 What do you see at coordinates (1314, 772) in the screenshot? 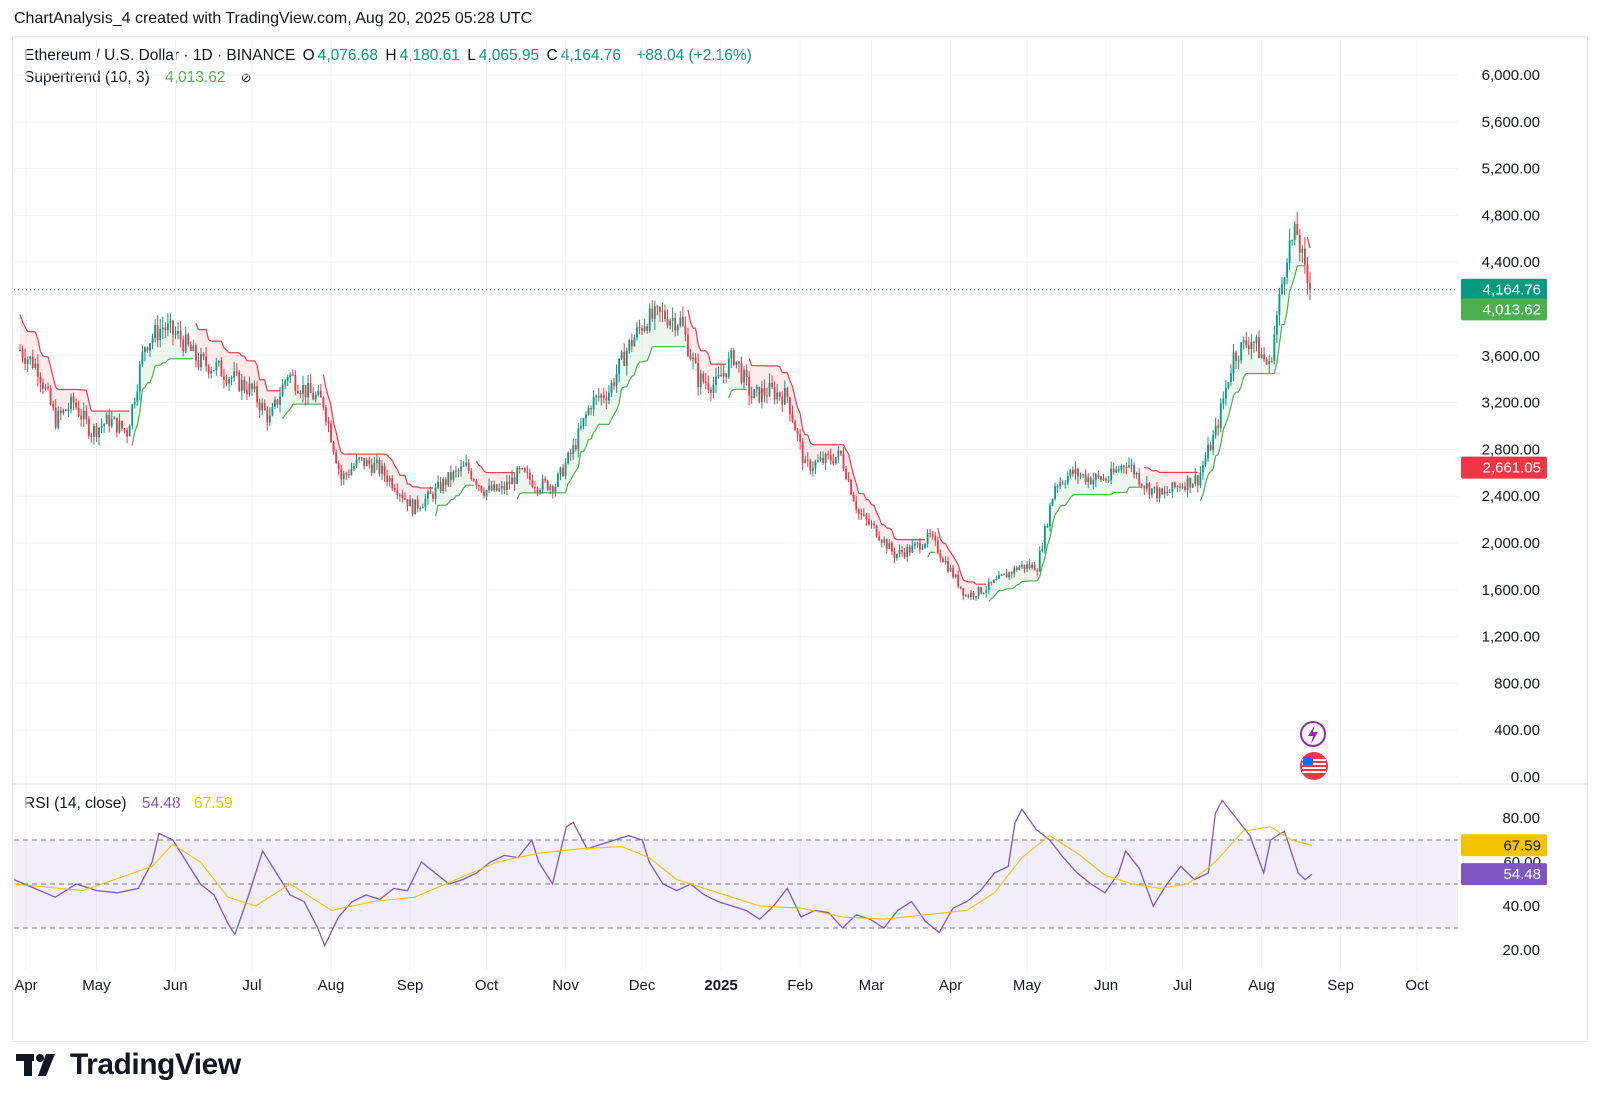
I see `us-flag-stripe` at bounding box center [1314, 772].